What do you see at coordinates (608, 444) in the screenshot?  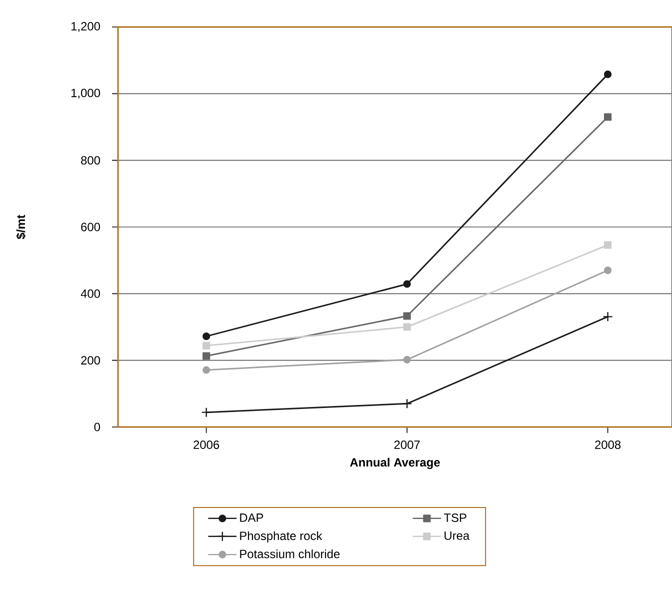 I see `x-tick-label: 2008` at bounding box center [608, 444].